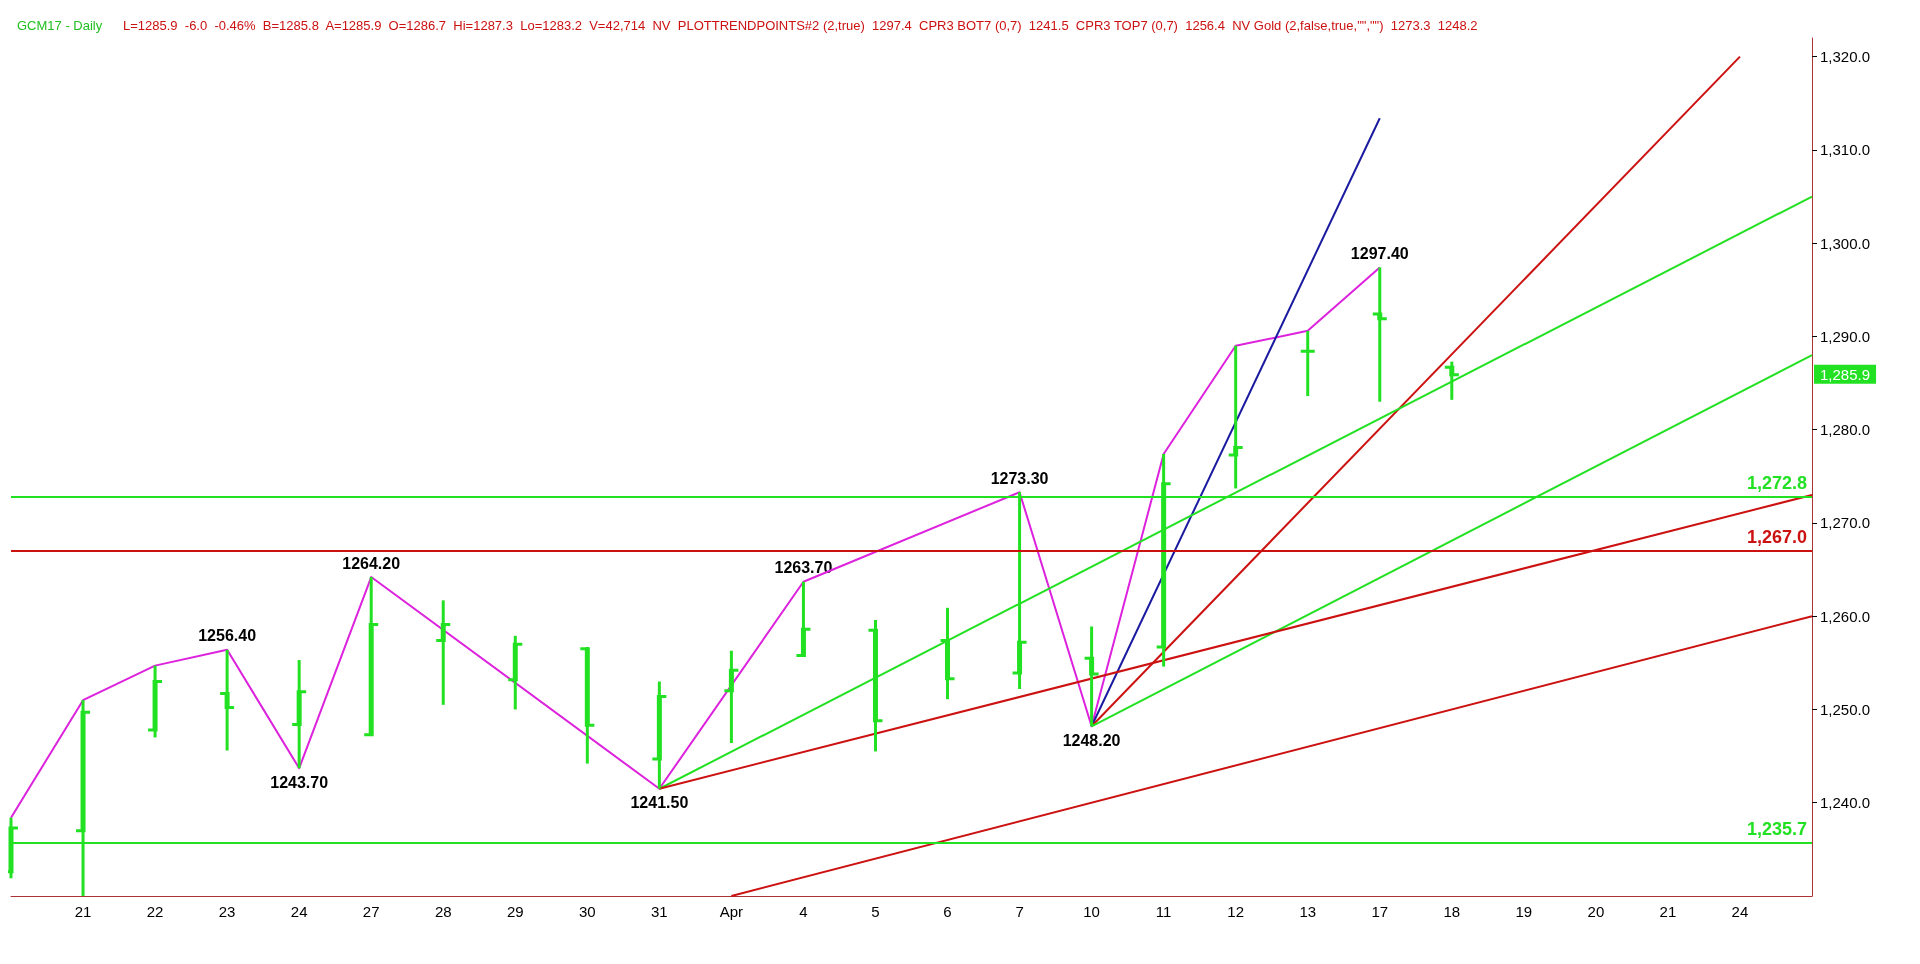 The image size is (1920, 964). I want to click on x-tick-label: 13, so click(1308, 911).